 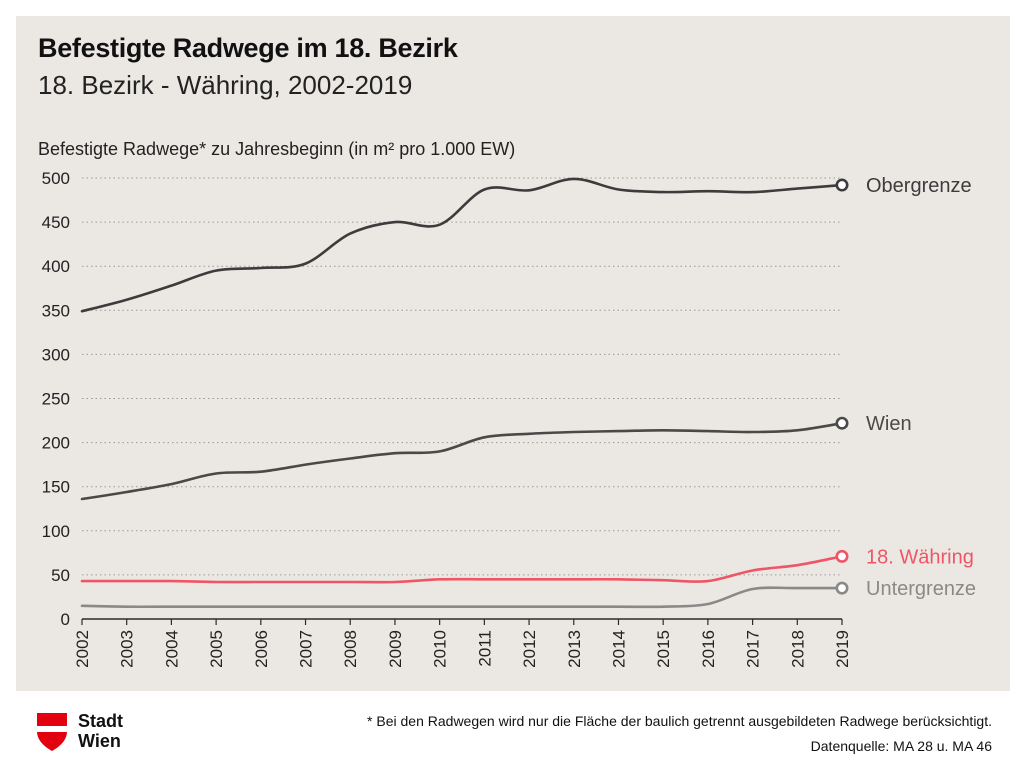 What do you see at coordinates (350, 649) in the screenshot?
I see `x-tick-label-2008: 2008` at bounding box center [350, 649].